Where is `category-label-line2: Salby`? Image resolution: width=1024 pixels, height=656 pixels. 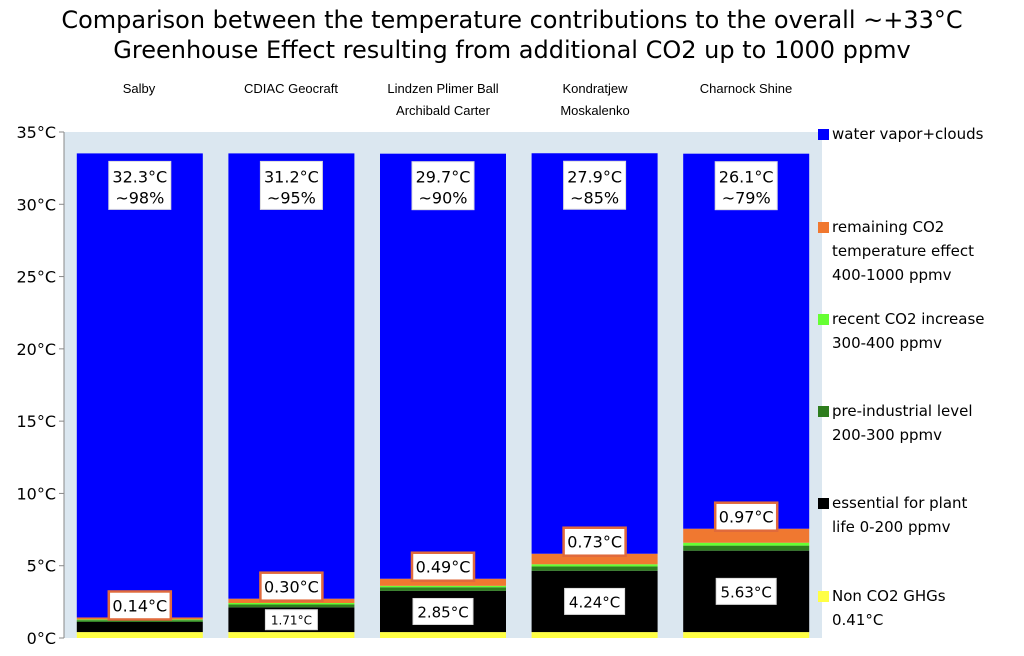
category-label-line2: Salby is located at coordinates (139, 88).